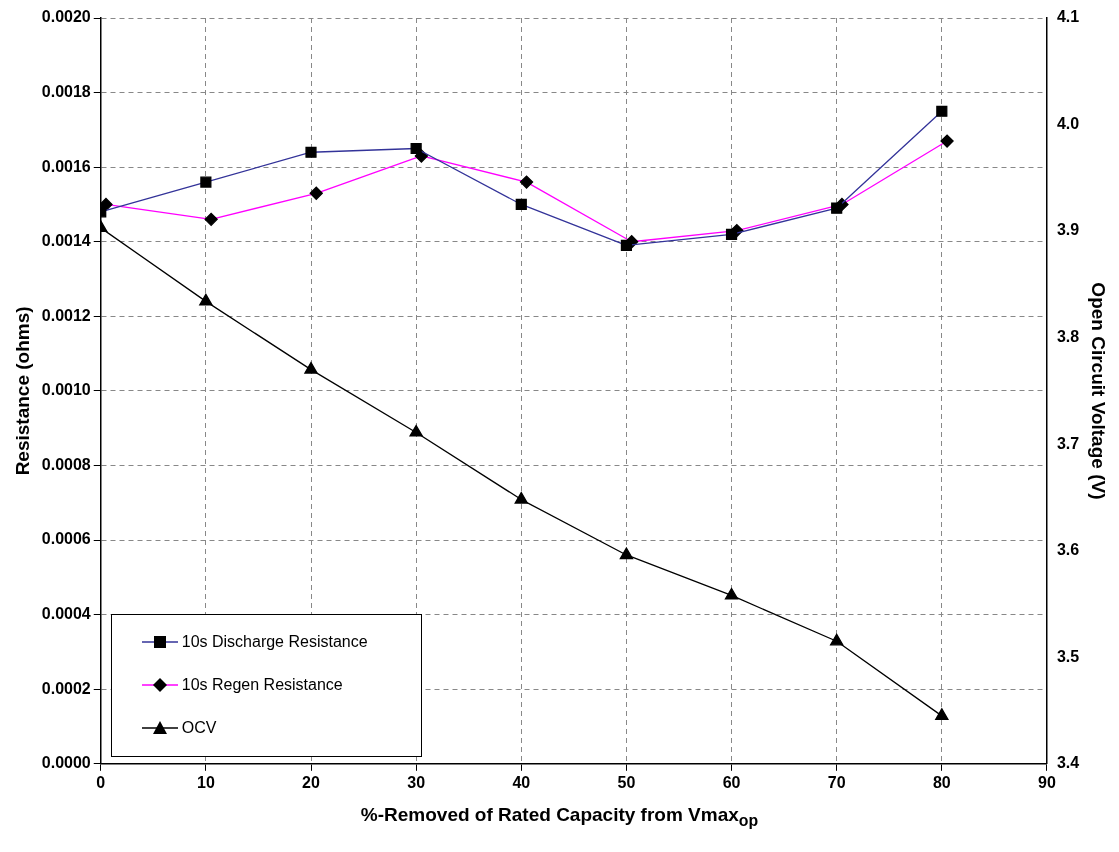 The image size is (1119, 852). I want to click on y-tick-label: 0.0000, so click(66, 763).